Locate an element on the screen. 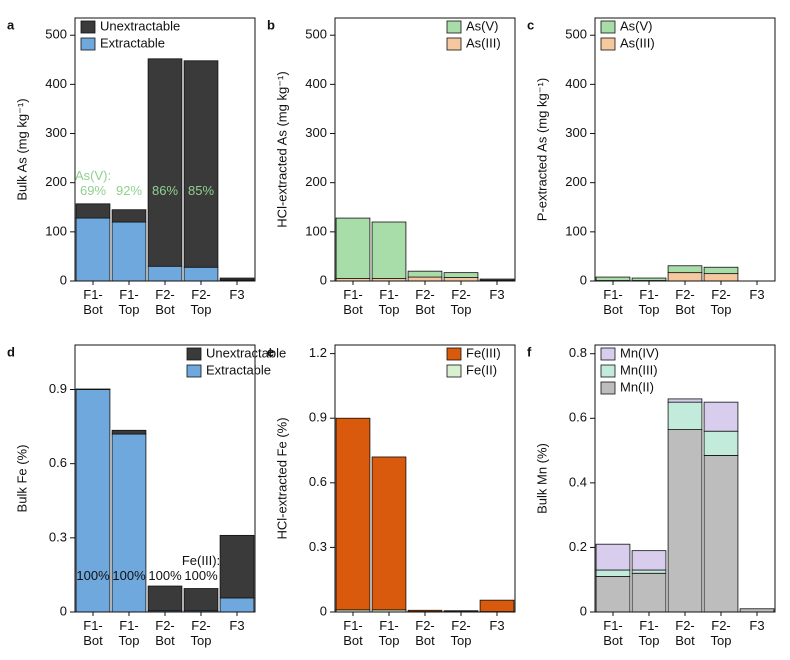 The height and width of the screenshot is (660, 790). panel-label: d is located at coordinates (11, 351).